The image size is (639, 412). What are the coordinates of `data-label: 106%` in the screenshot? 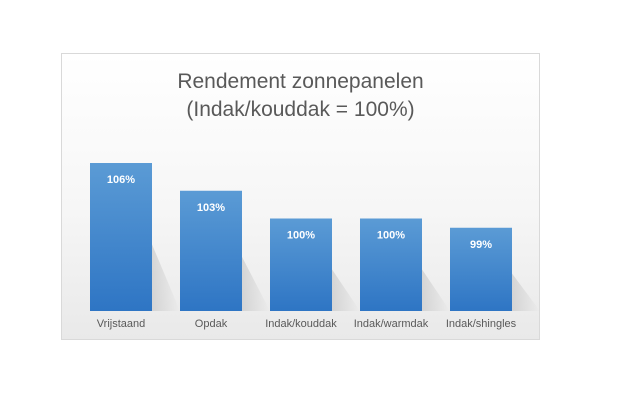 It's located at (121, 180).